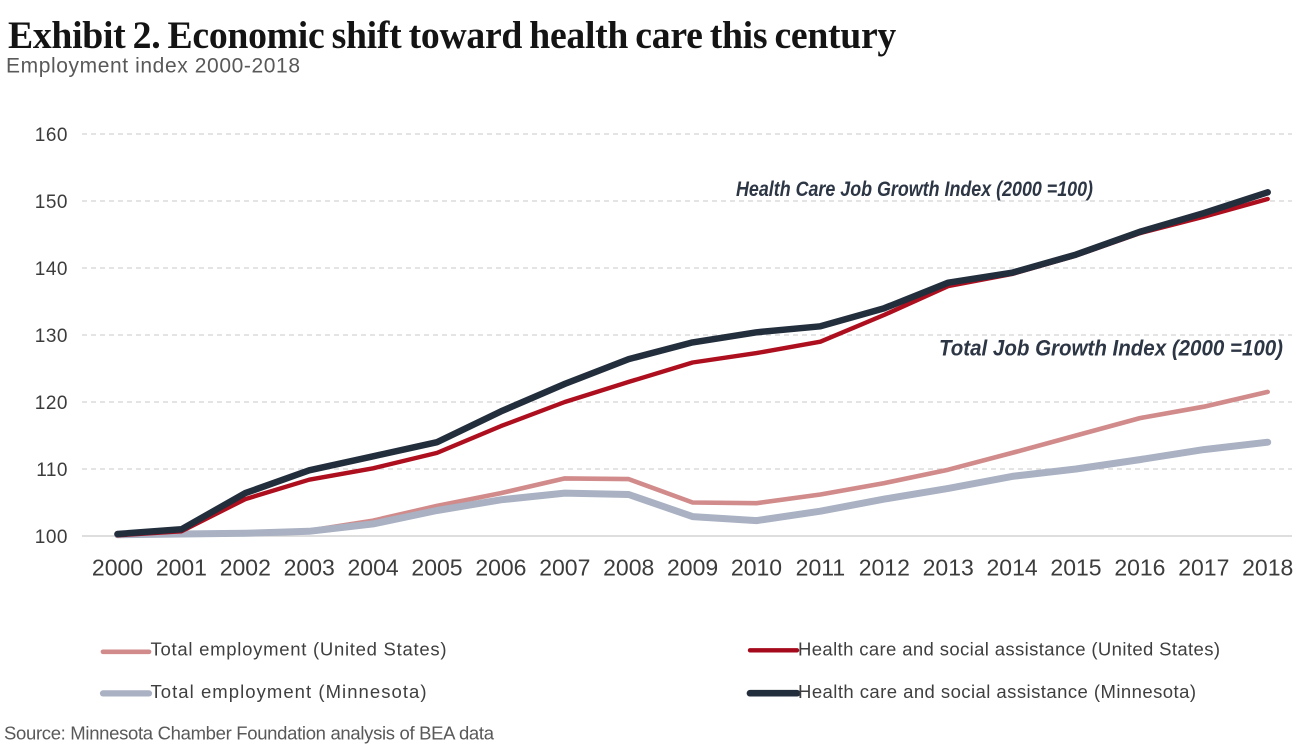 This screenshot has height=753, width=1305. Describe the element at coordinates (914, 189) in the screenshot. I see `svg-text:Health Care Job Growth Index (: Health Care Job Growth Index (2000 =100)` at that location.